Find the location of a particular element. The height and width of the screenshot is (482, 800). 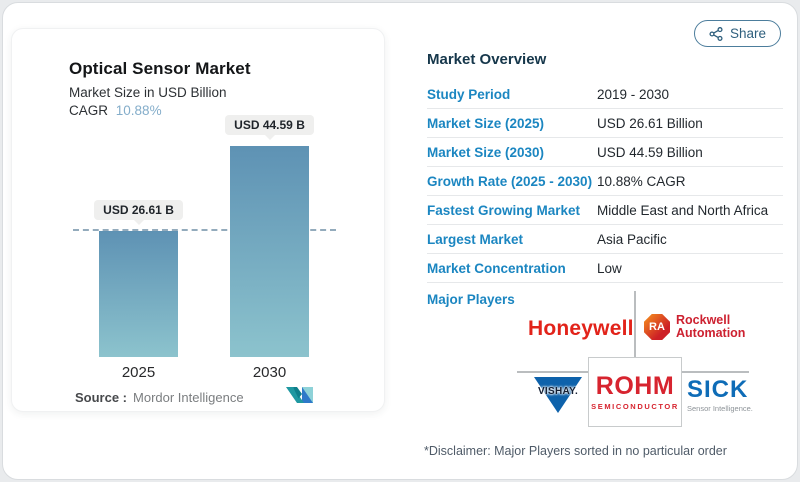

sick-logo-text: SICK is located at coordinates (718, 389).